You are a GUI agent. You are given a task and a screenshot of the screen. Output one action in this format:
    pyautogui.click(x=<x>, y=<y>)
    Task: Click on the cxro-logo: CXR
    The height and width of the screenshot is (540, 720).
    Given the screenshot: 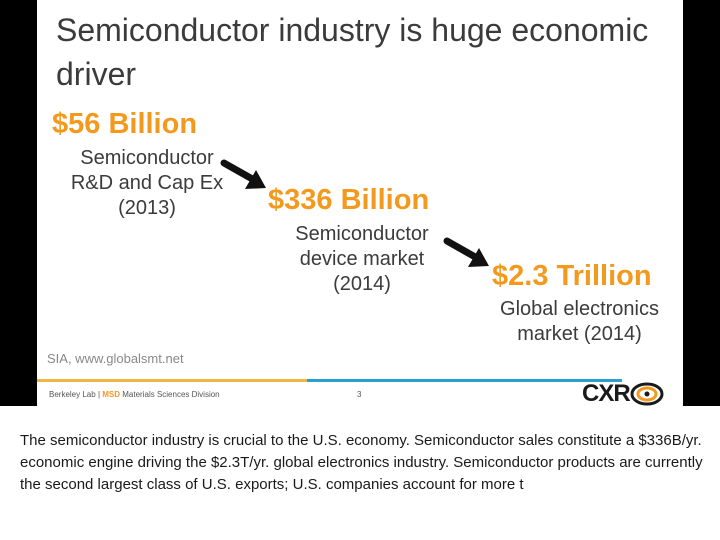 What is the action you would take?
    pyautogui.click(x=623, y=394)
    